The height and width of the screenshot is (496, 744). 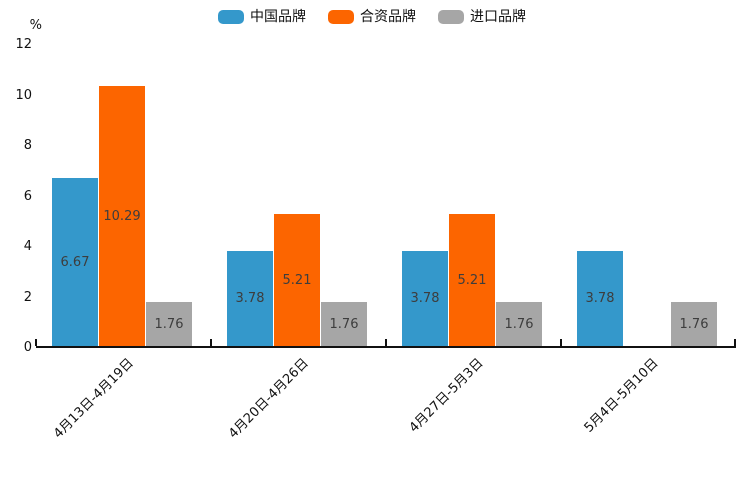 I want to click on y-axis-tick-label: 4, so click(x=27, y=246).